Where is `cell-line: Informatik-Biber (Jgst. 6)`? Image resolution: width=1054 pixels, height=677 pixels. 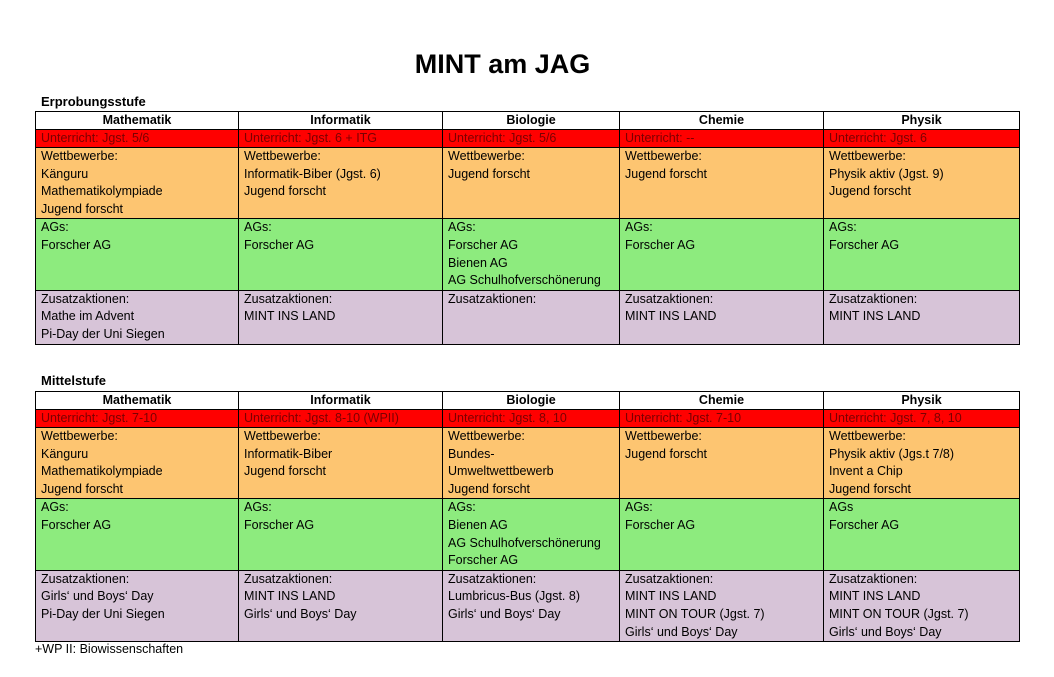 cell-line: Informatik-Biber (Jgst. 6) is located at coordinates (312, 173).